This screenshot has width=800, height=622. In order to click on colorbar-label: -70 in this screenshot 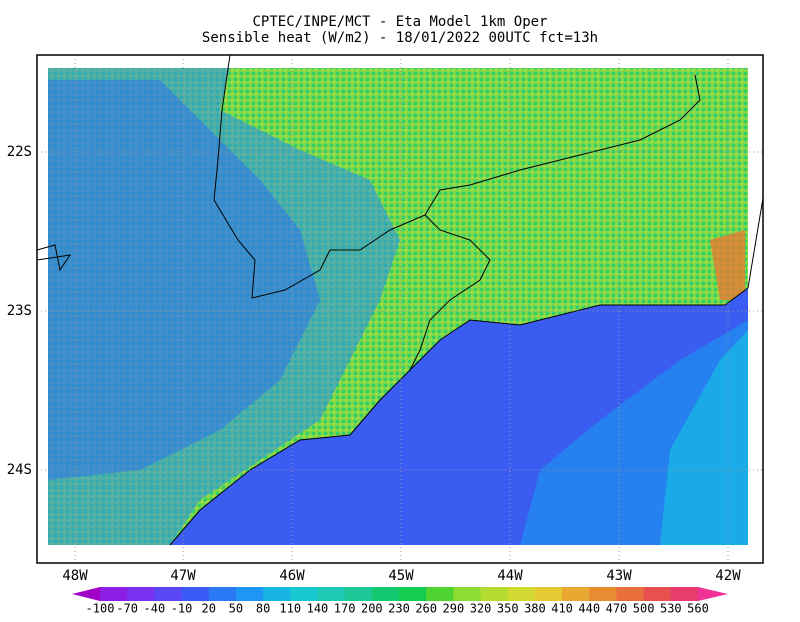, I will do `click(127, 609)`.